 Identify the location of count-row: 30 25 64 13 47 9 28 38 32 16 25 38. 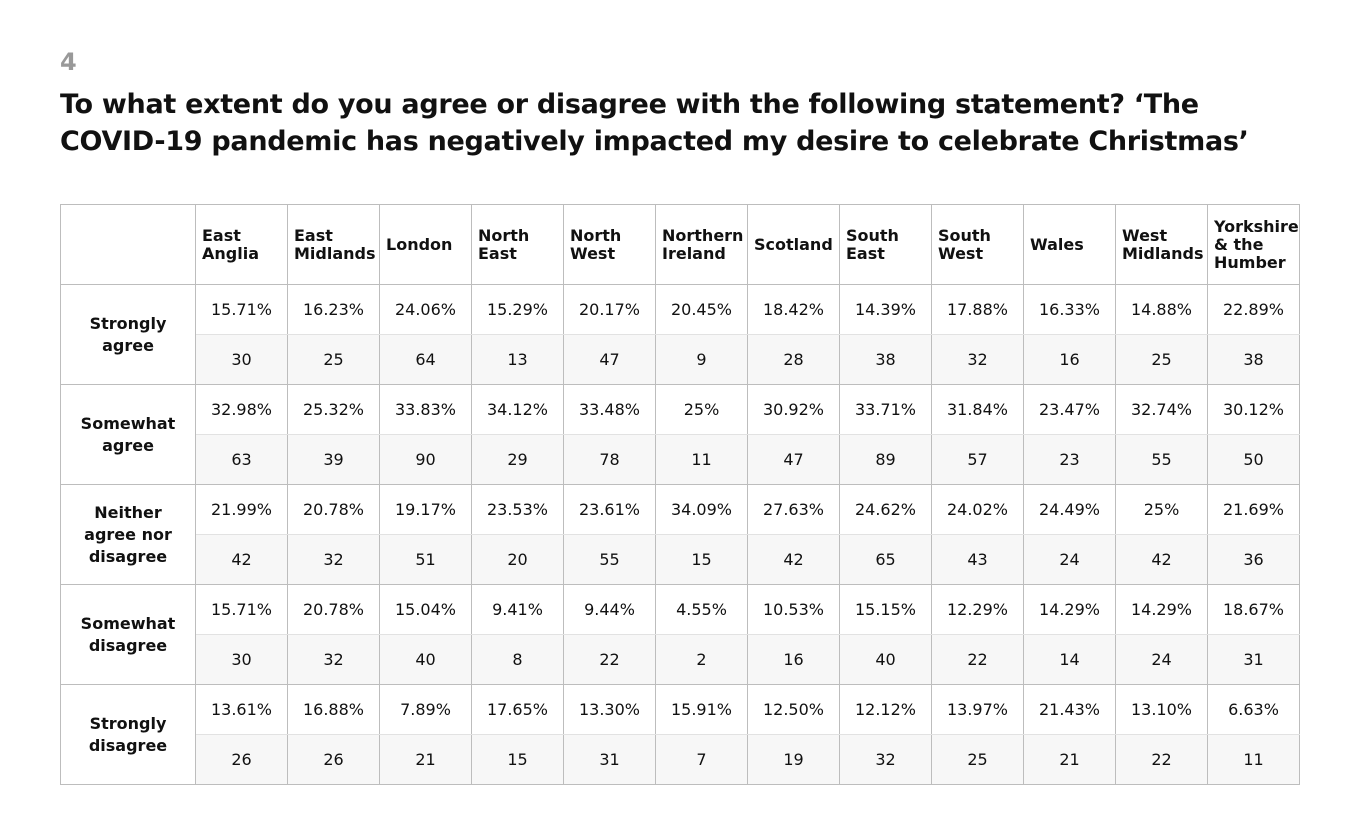
(680, 359).